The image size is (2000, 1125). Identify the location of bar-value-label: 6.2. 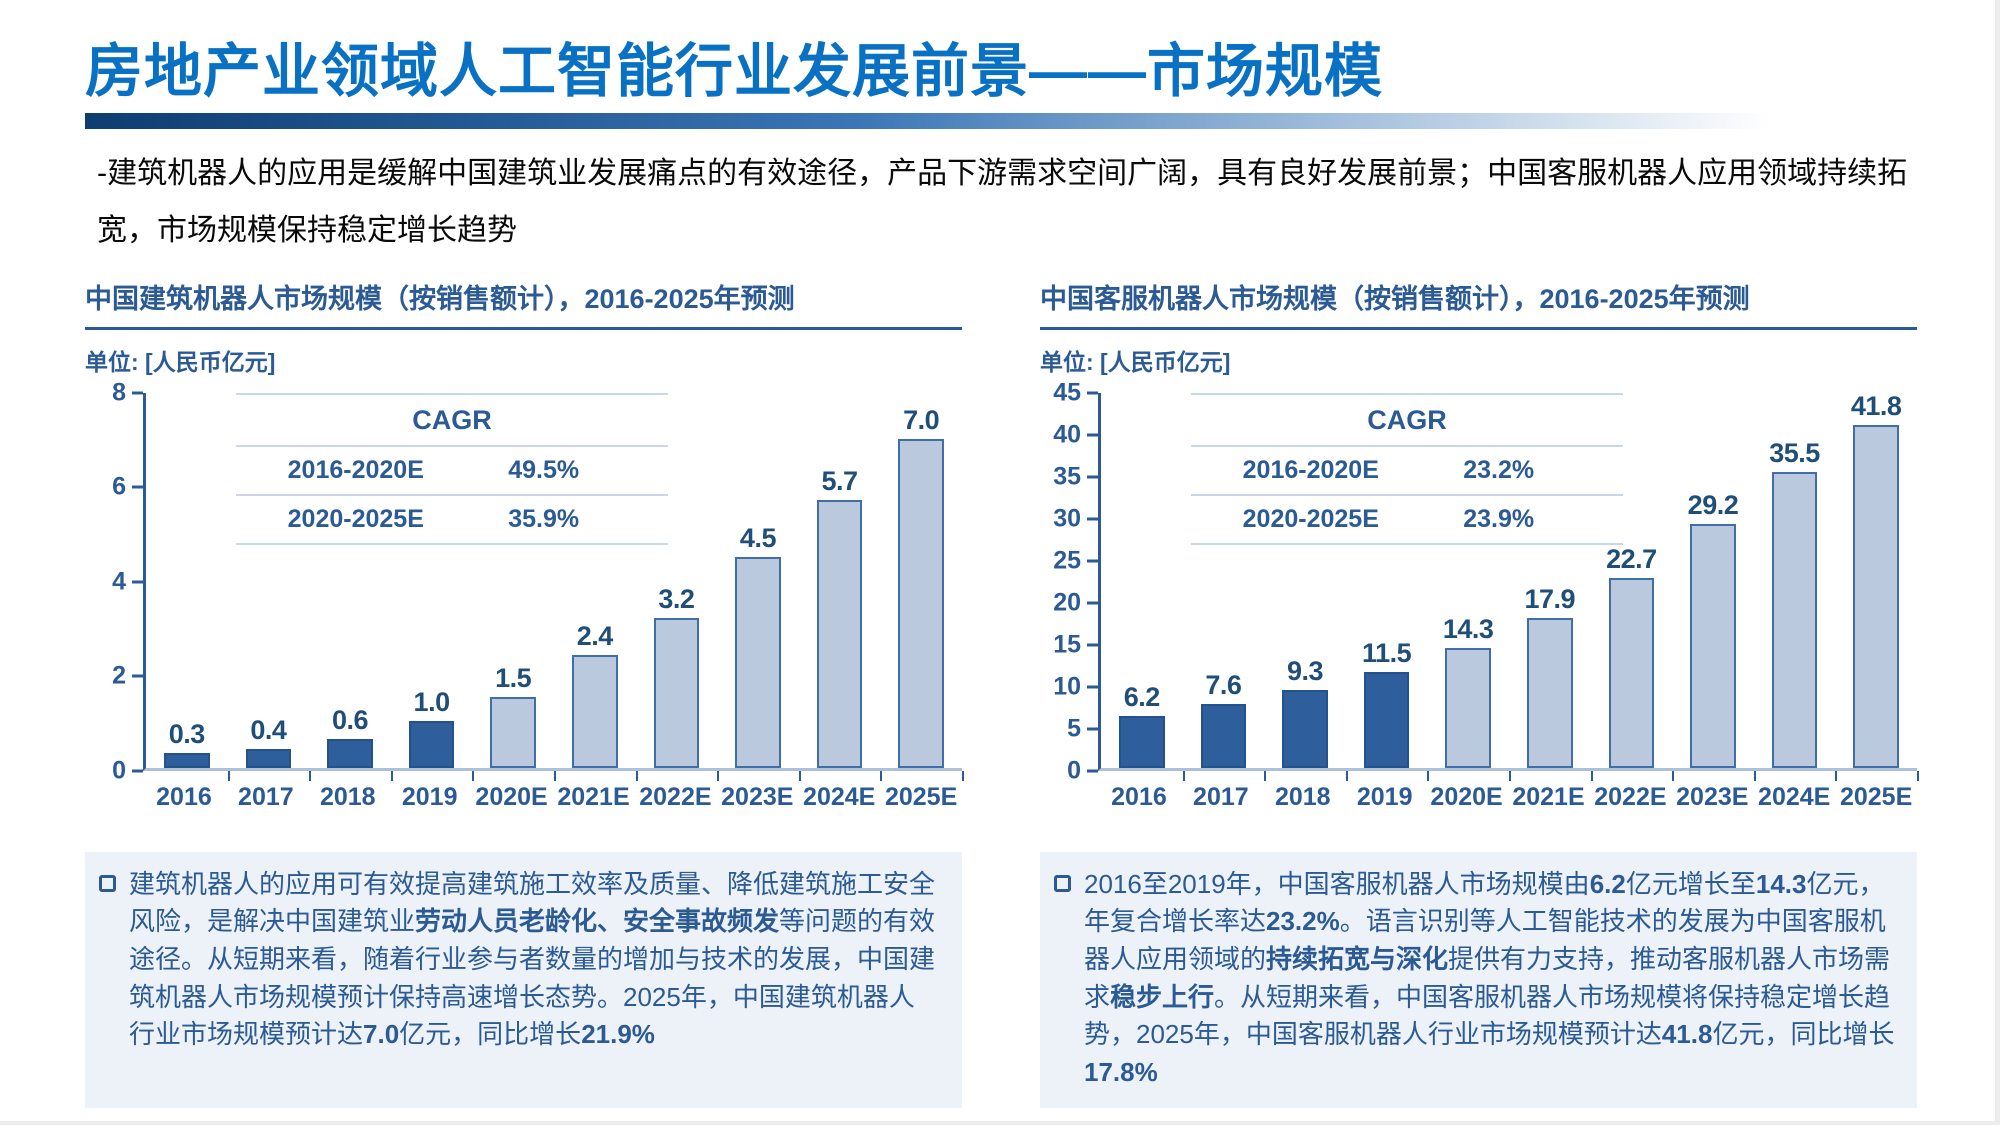
(1142, 696).